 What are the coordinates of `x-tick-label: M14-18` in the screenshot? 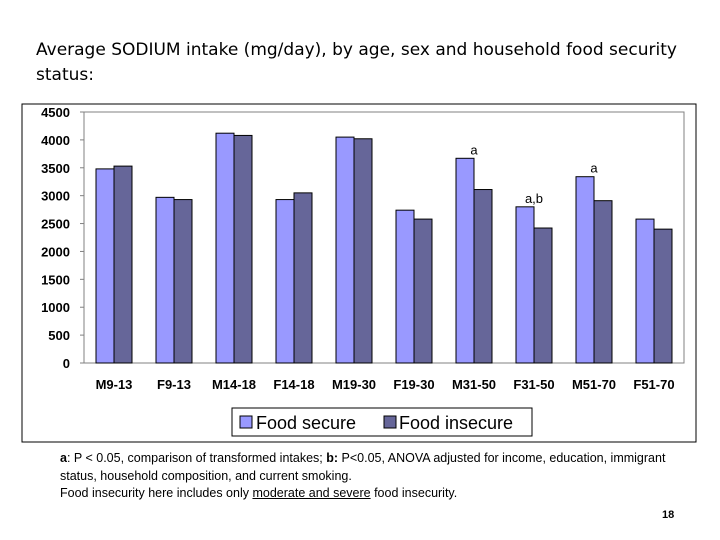 It's located at (234, 384).